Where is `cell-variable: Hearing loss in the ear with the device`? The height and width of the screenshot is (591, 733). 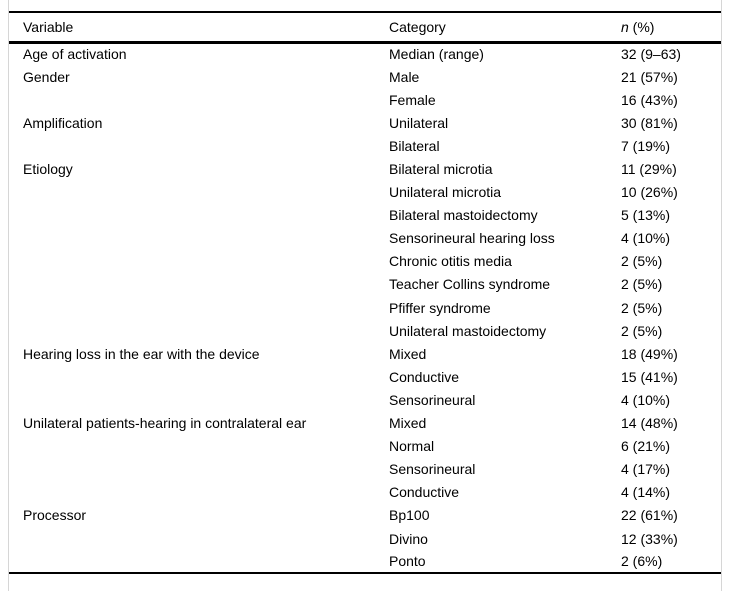 cell-variable: Hearing loss in the ear with the device is located at coordinates (141, 353).